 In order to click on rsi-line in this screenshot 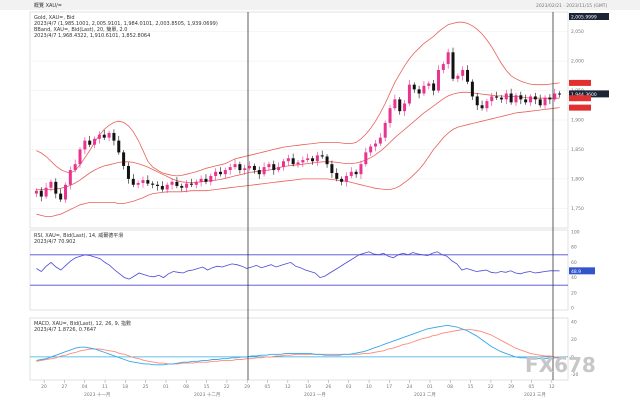, I will do `click(298, 265)`.